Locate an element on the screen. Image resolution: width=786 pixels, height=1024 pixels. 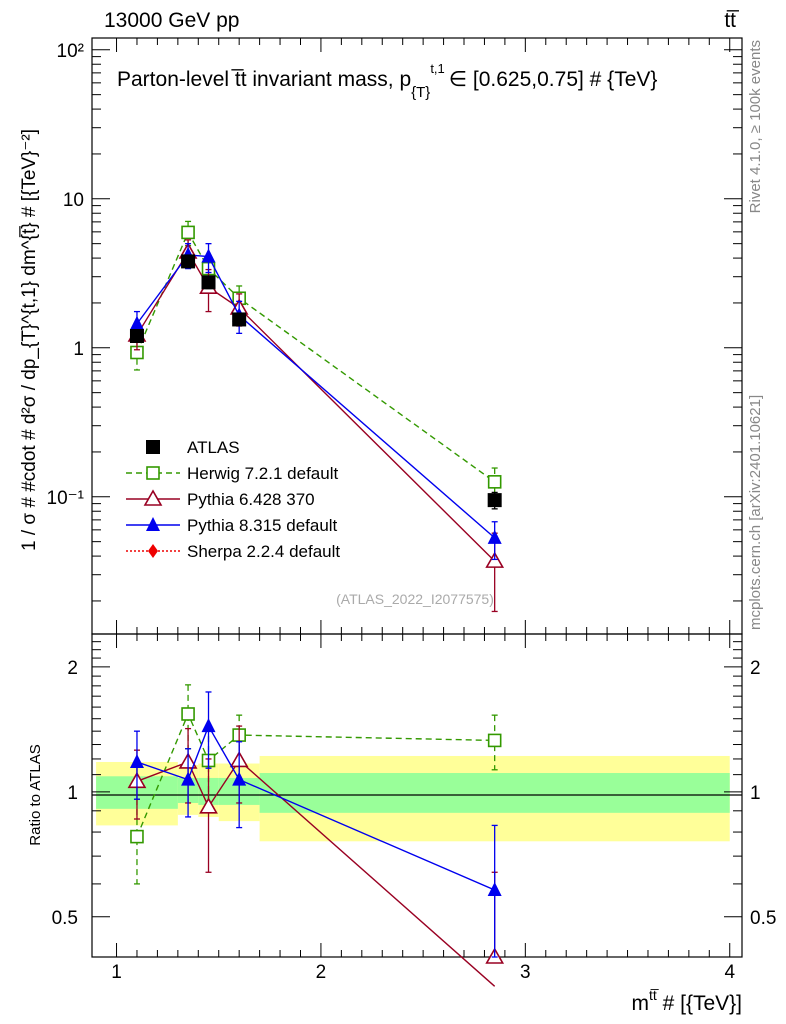
y-tick-label: 10² is located at coordinates (70, 51).